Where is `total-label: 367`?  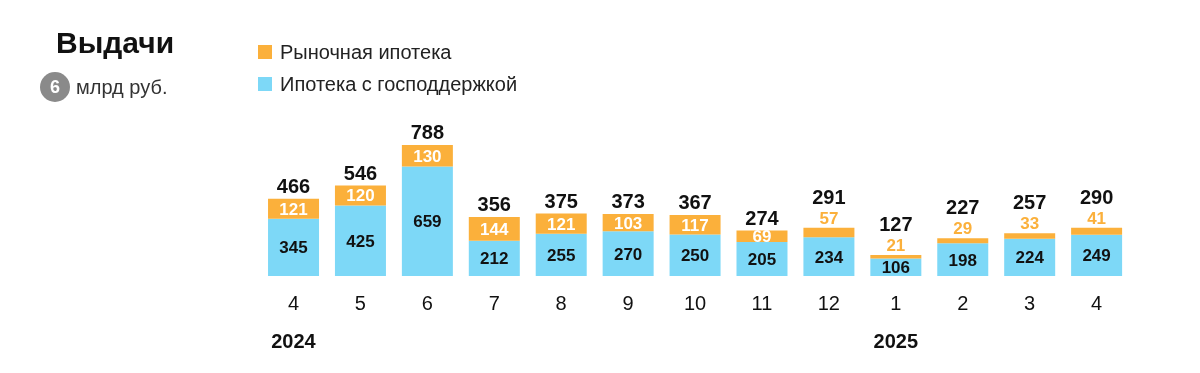
total-label: 367 is located at coordinates (695, 202).